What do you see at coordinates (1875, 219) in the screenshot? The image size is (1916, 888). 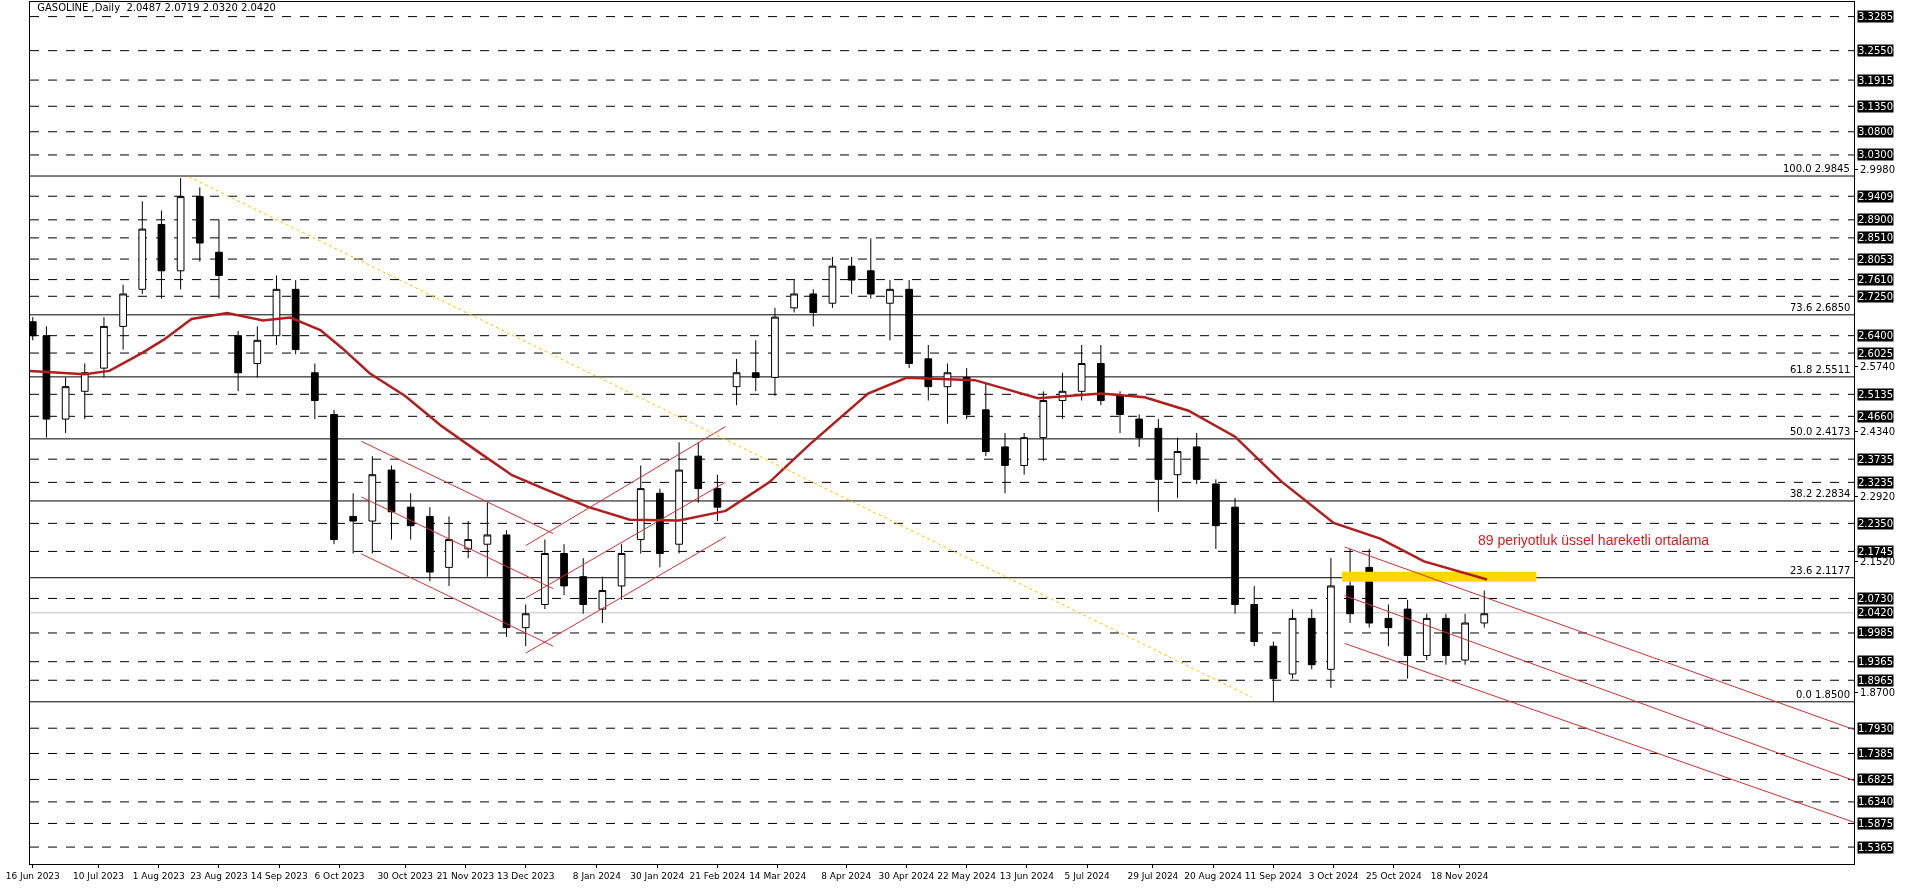 I see `ref-line-label: 2.8900` at bounding box center [1875, 219].